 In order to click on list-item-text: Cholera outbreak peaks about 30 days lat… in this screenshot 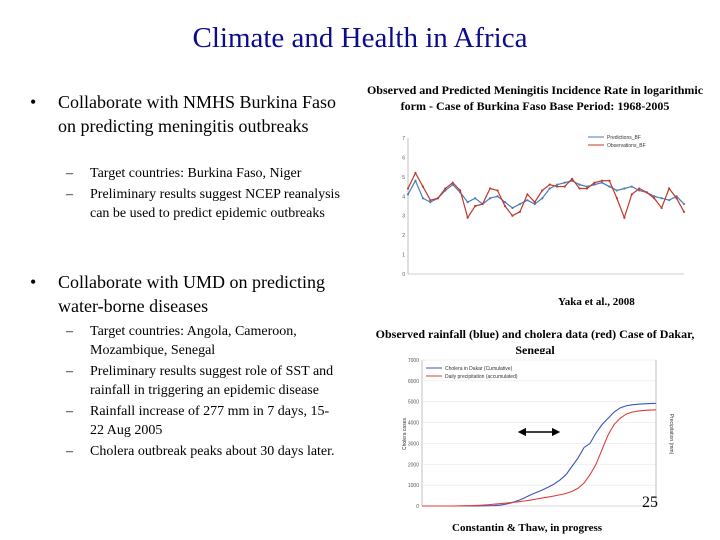, I will do `click(212, 451)`.